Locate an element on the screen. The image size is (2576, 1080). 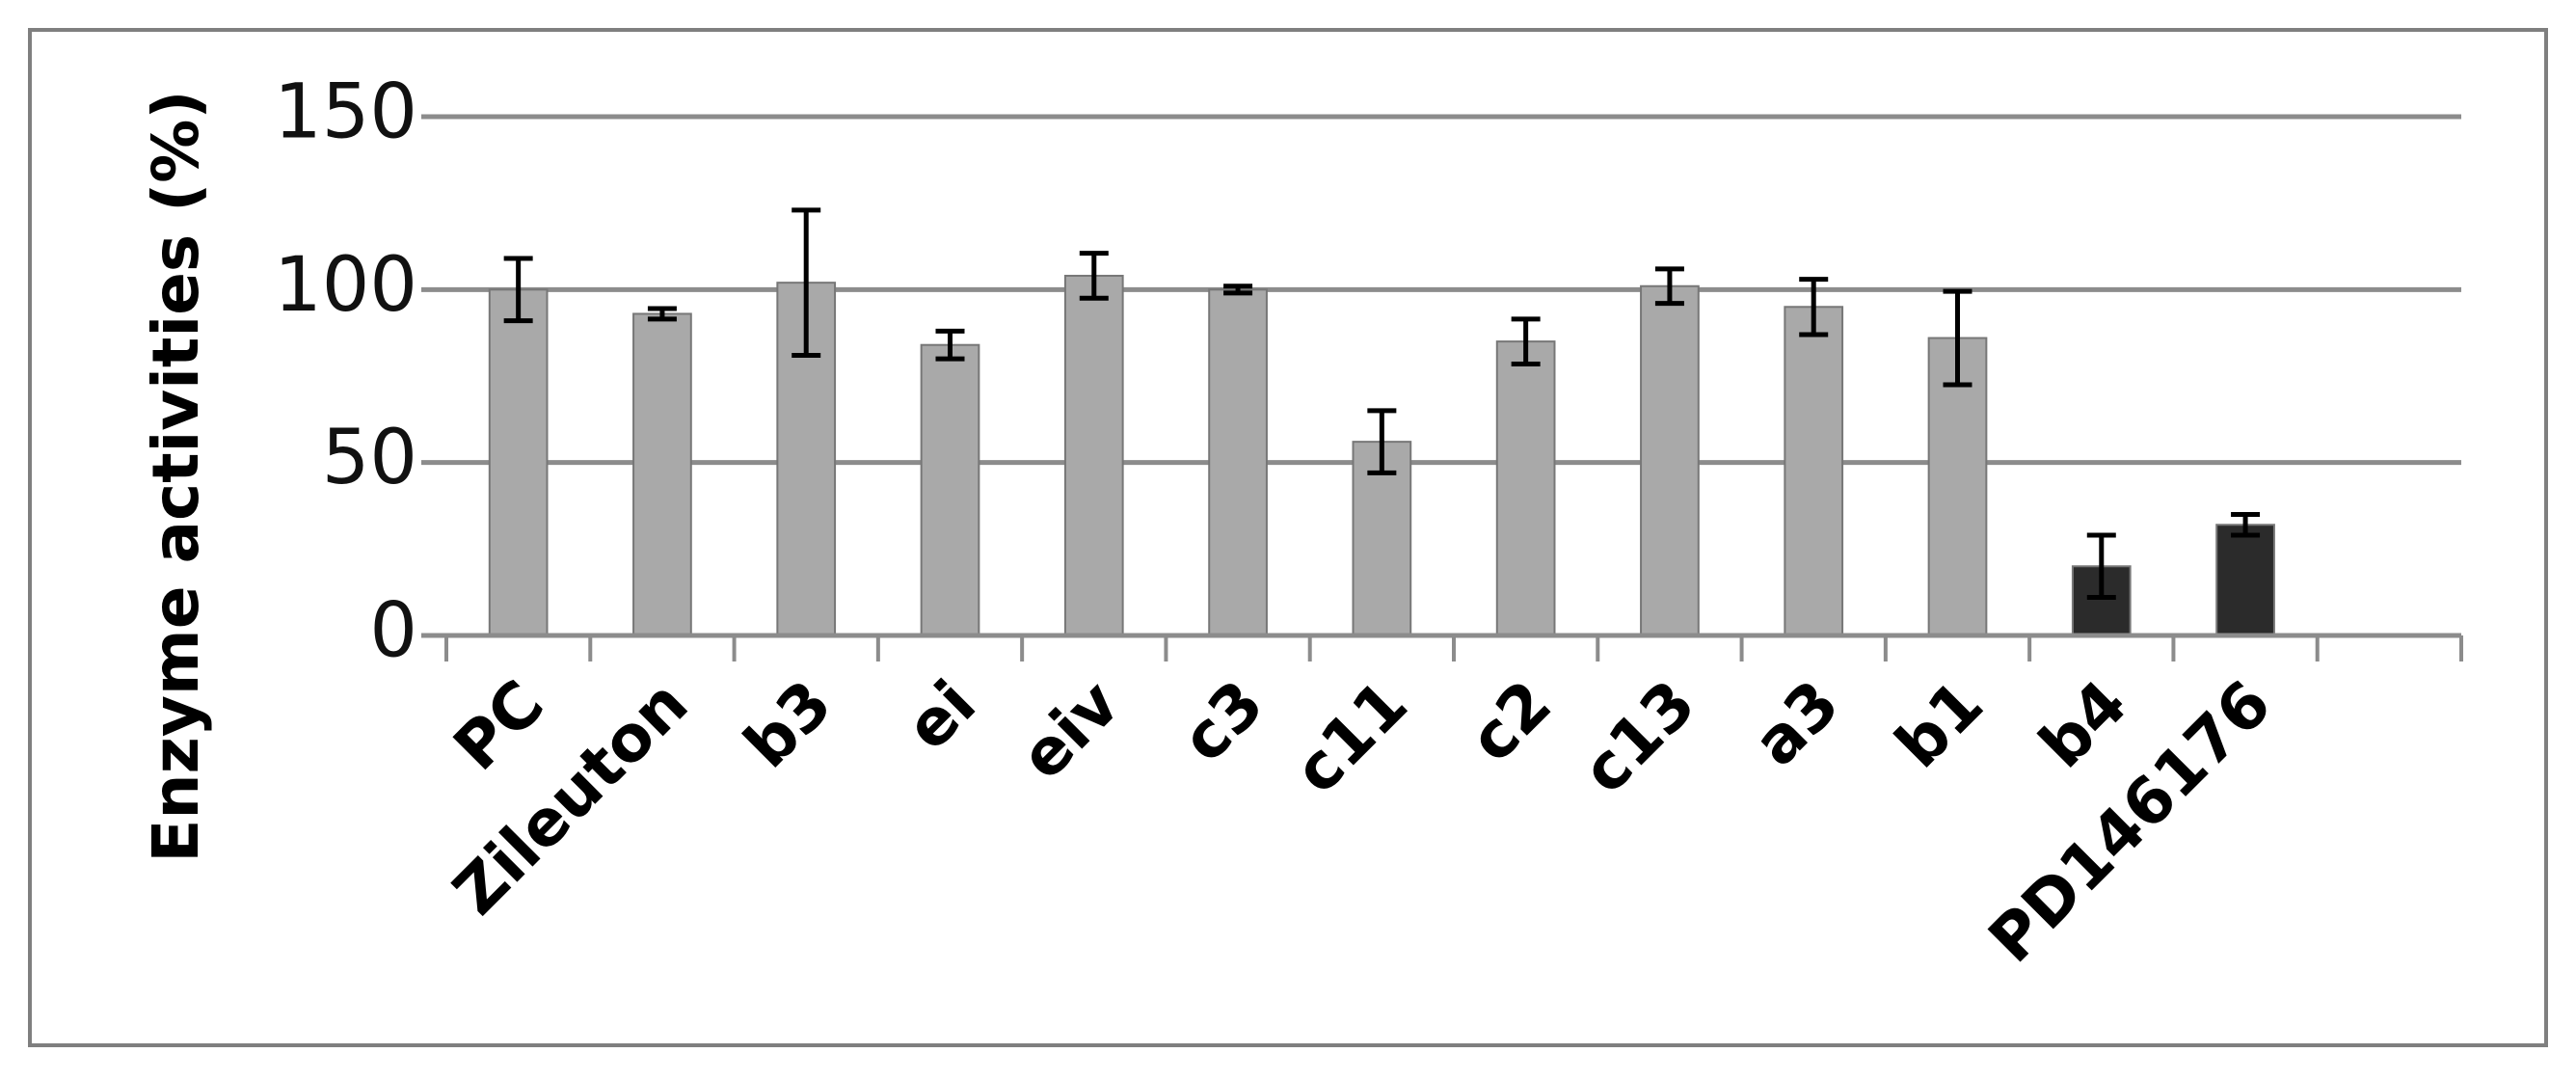
y-tick-label: 100 is located at coordinates (346, 285).